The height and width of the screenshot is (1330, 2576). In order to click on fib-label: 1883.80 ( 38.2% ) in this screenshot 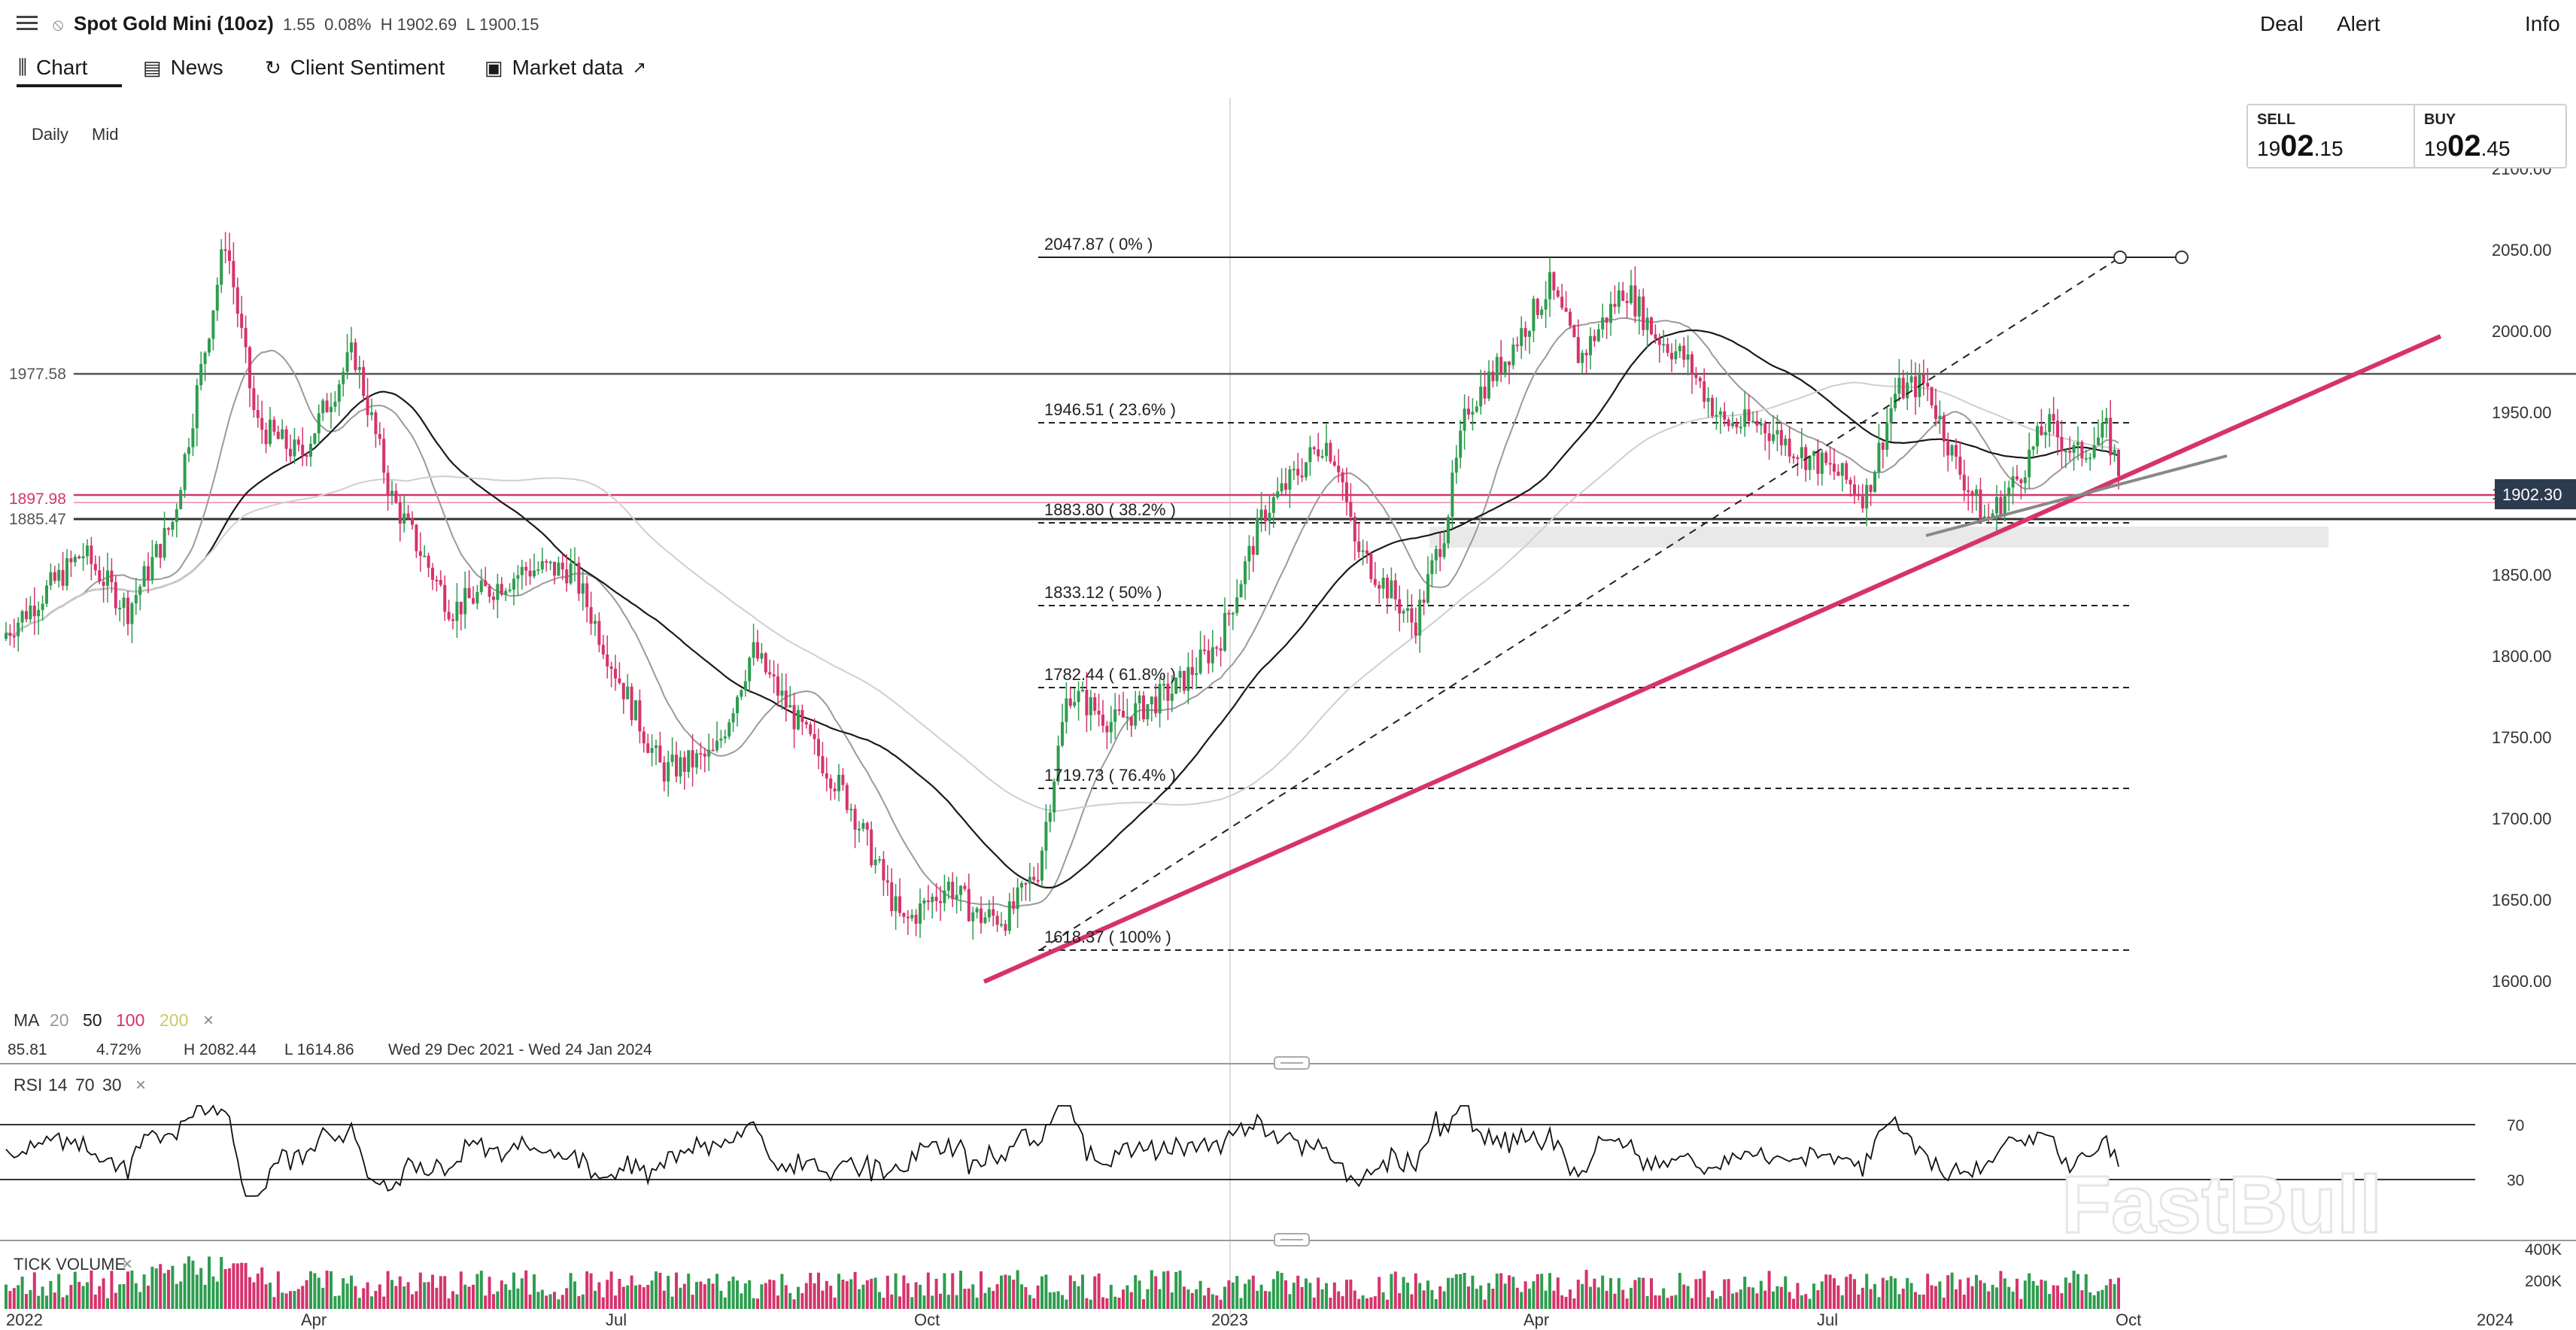, I will do `click(1110, 510)`.